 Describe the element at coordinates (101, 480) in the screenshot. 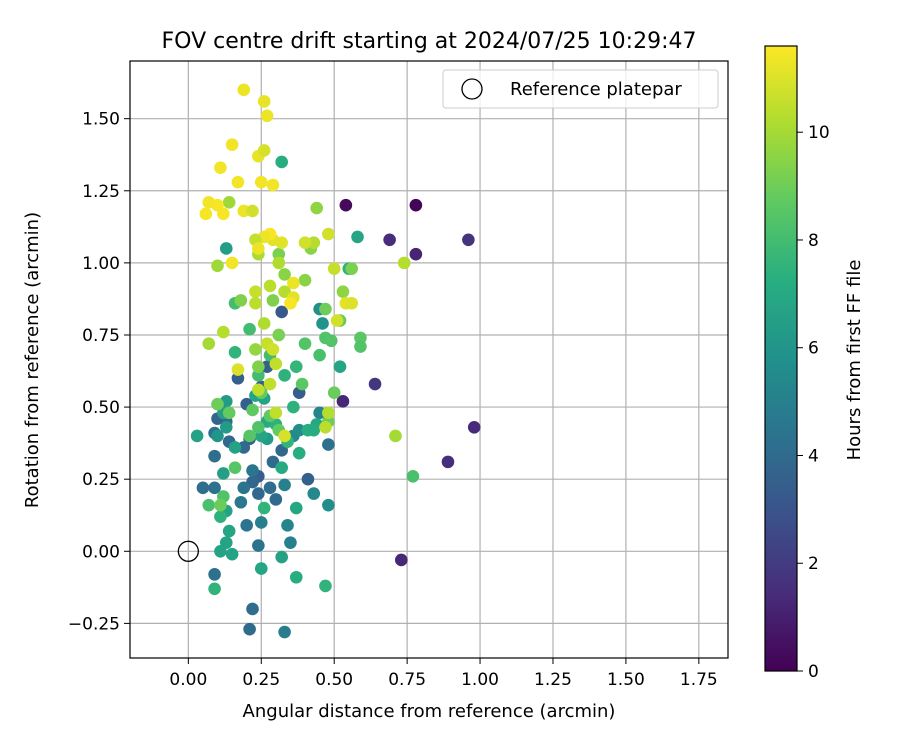

I see `y-tick-label: 0.25` at that location.